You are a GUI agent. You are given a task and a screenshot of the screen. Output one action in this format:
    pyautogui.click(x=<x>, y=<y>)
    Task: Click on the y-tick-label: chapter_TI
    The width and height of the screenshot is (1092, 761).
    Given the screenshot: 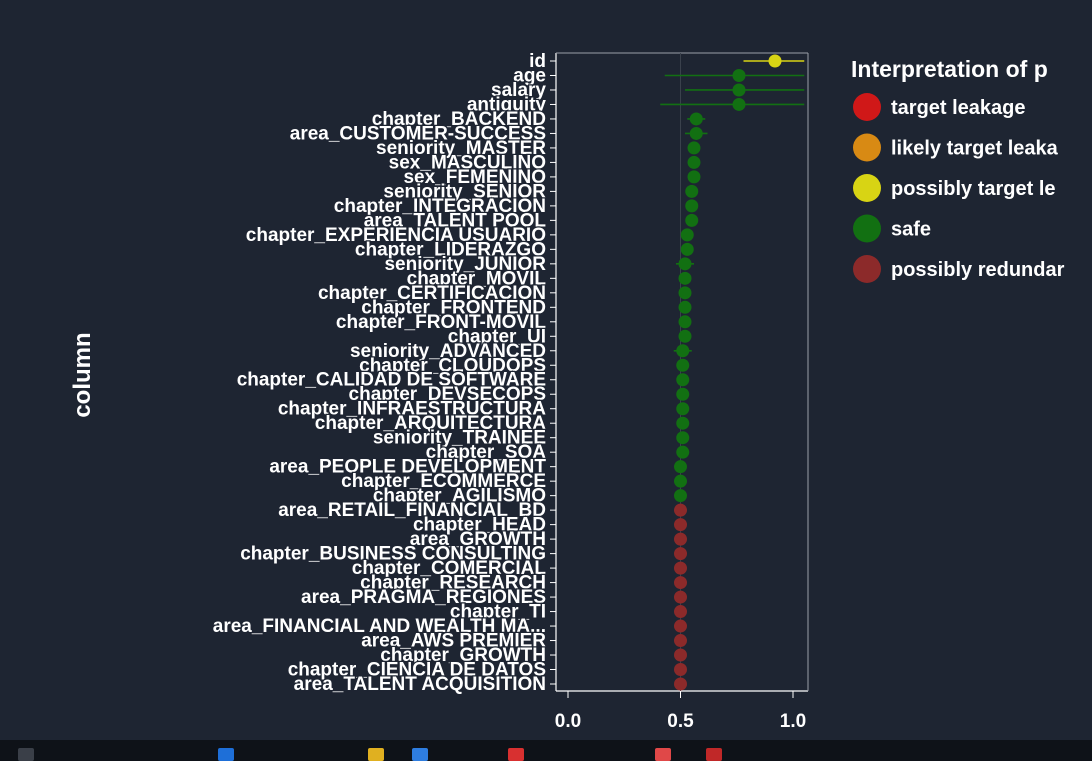 What is the action you would take?
    pyautogui.click(x=498, y=612)
    